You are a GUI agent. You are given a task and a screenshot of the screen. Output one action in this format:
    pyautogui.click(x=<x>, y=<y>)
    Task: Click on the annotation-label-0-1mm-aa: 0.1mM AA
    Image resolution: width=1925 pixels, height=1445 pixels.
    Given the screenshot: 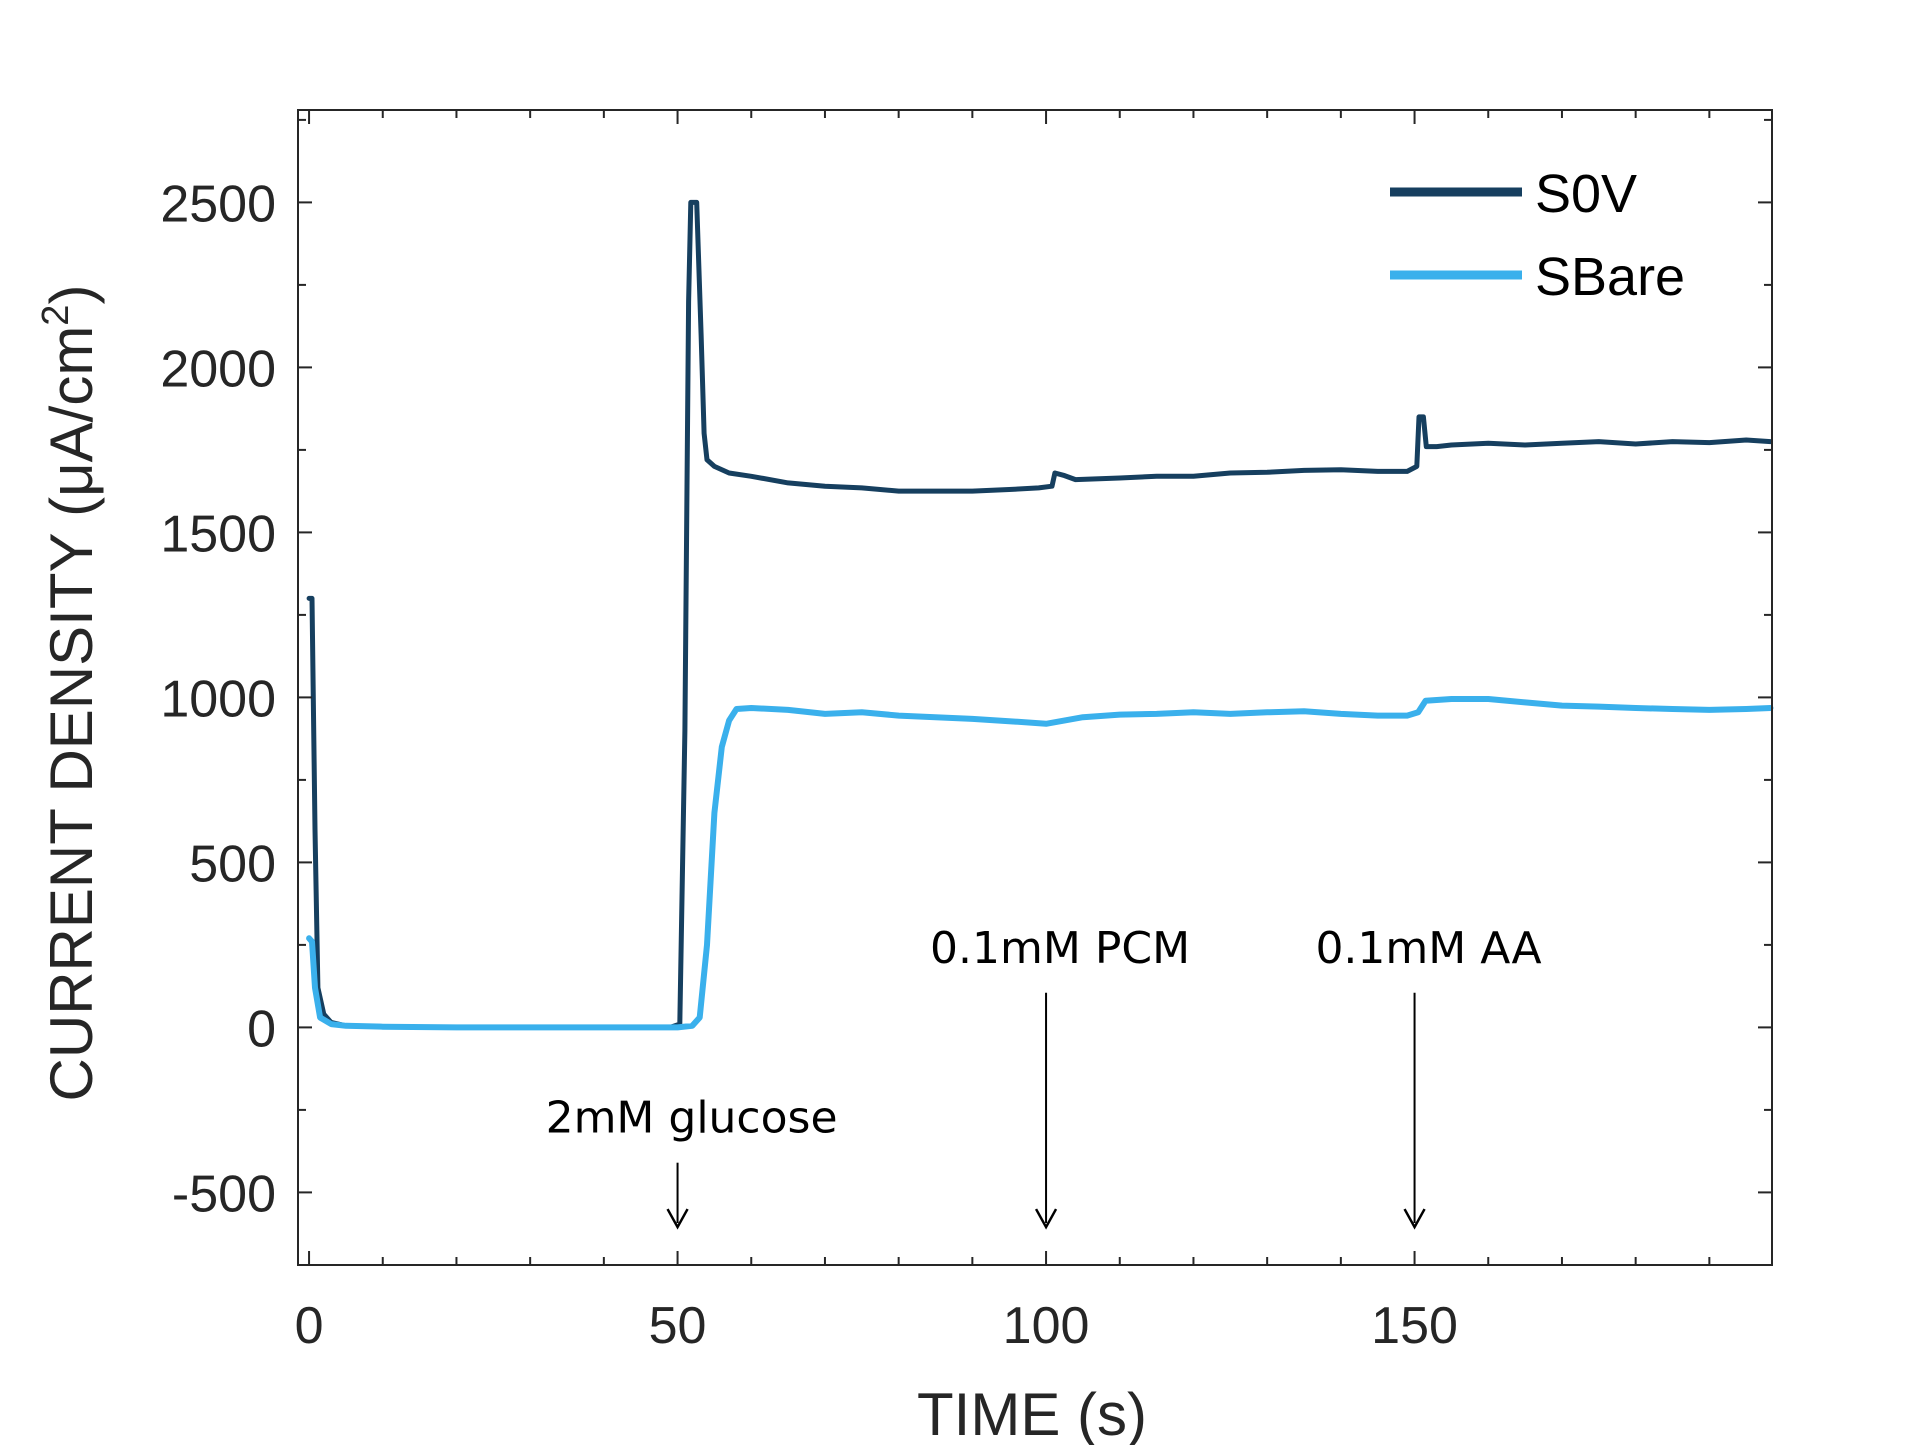 What is the action you would take?
    pyautogui.click(x=1428, y=948)
    